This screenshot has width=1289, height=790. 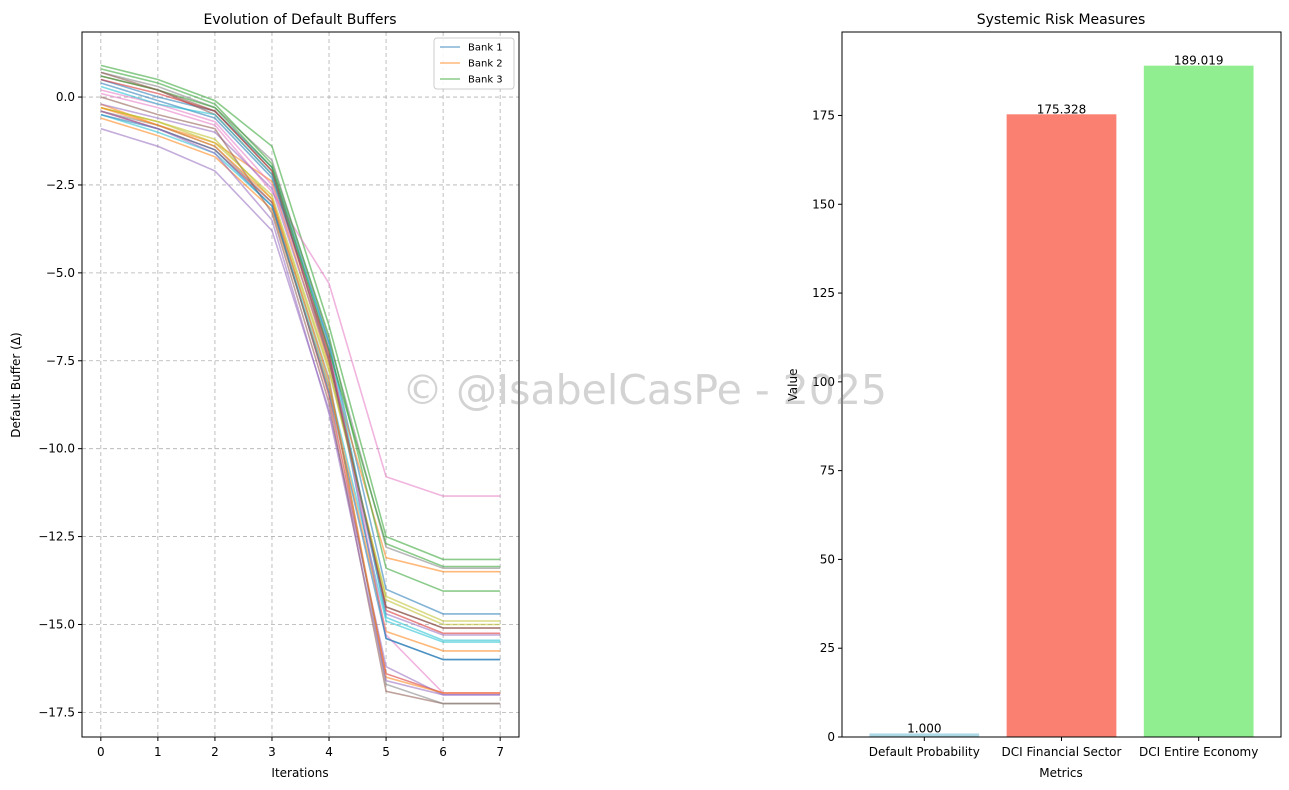 I want to click on legend-label: Bank 2, so click(x=485, y=64).